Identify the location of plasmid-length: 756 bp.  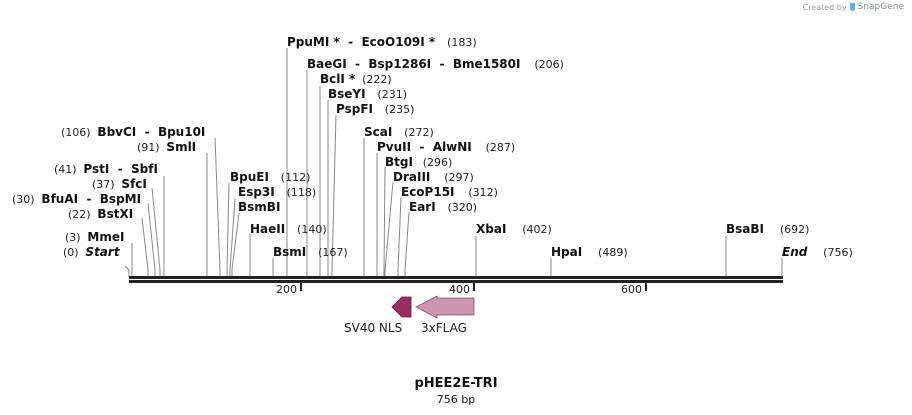
(456, 399).